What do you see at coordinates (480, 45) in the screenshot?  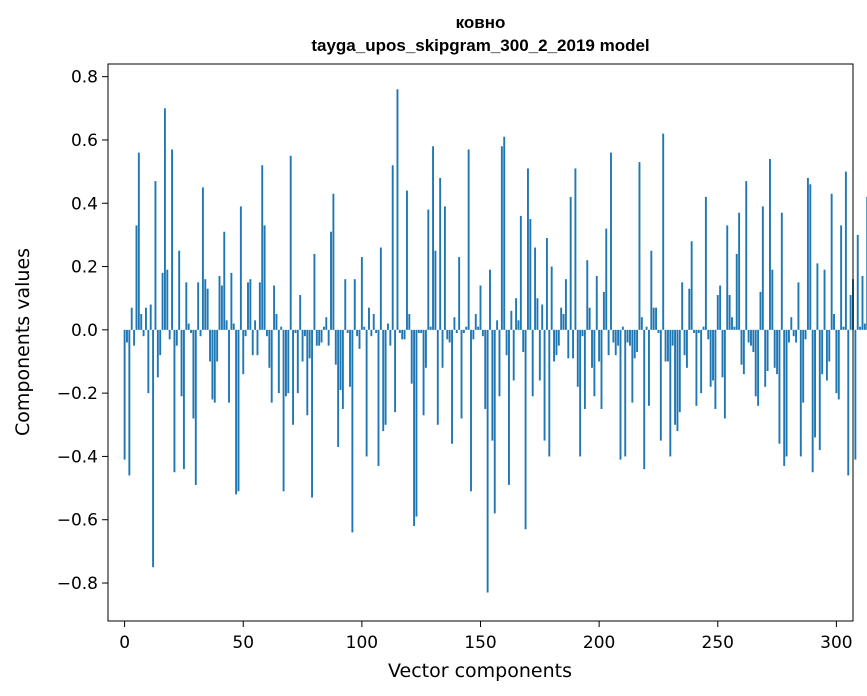 I see `chart-subtitle: tayga_upos_skipgram_300_2_2019 model` at bounding box center [480, 45].